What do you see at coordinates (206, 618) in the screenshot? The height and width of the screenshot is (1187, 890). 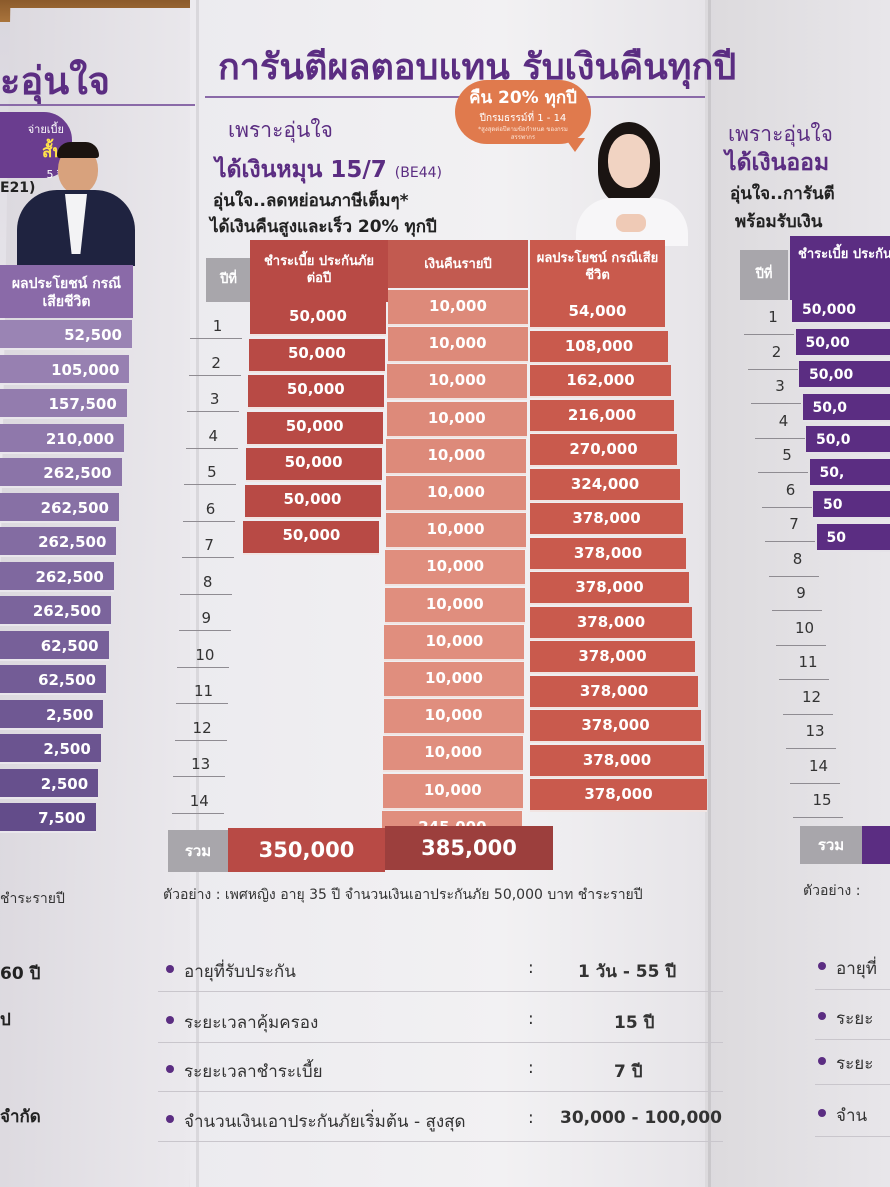 I see `year-label: 9` at bounding box center [206, 618].